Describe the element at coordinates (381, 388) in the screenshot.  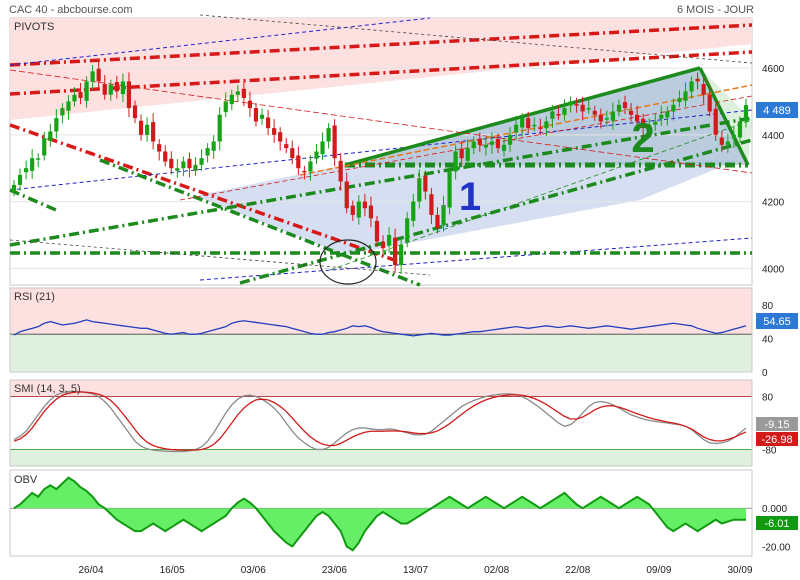
I see `smi-overbought-zone` at that location.